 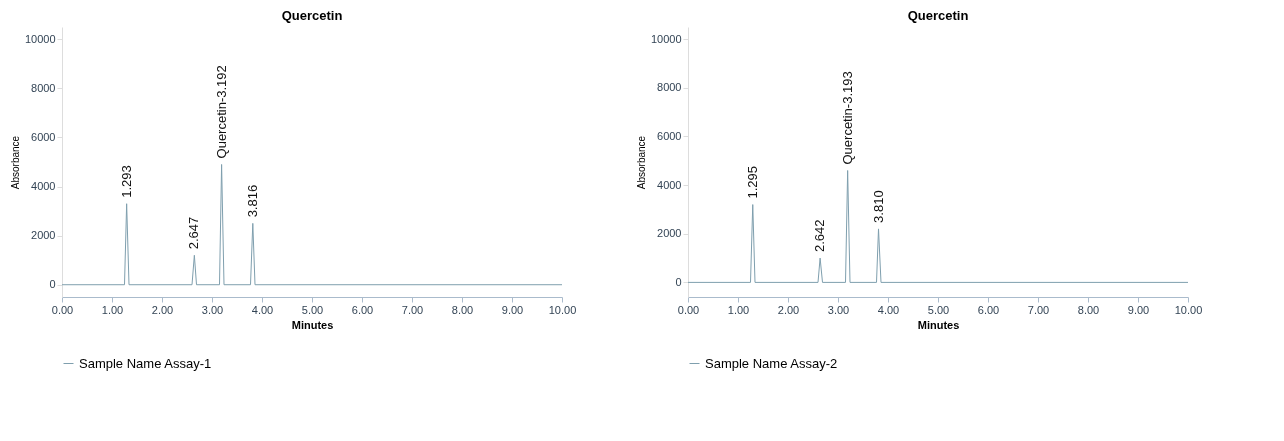 I want to click on annotation: 2.642, so click(x=820, y=236).